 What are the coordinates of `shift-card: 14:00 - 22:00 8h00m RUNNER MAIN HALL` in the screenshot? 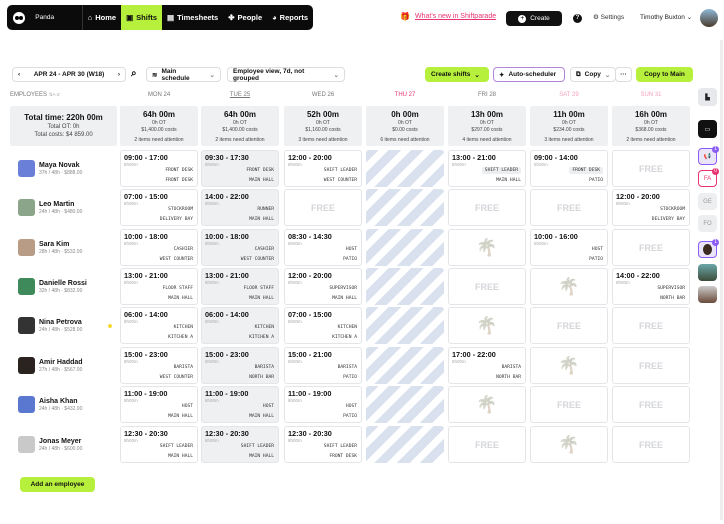 It's located at (240, 207).